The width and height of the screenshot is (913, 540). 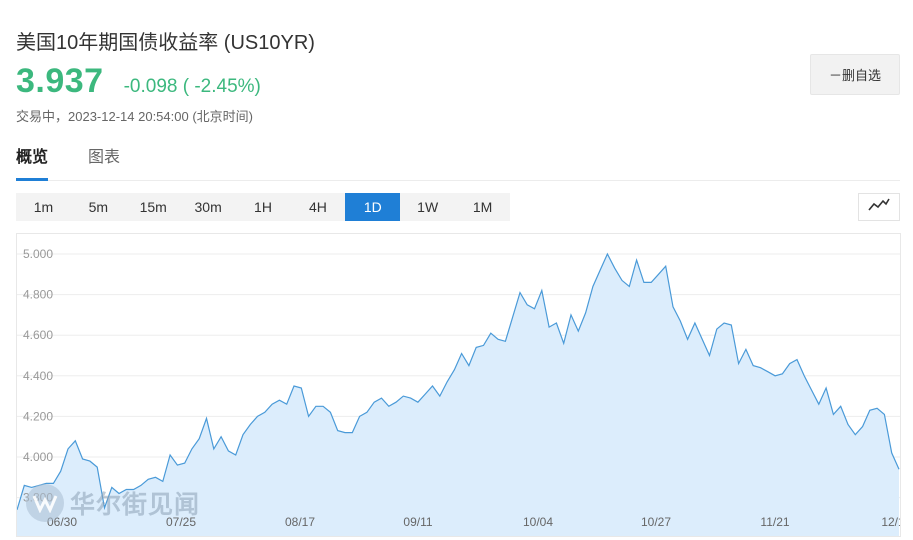 What do you see at coordinates (417, 522) in the screenshot?
I see `x-tick-label: 09/11` at bounding box center [417, 522].